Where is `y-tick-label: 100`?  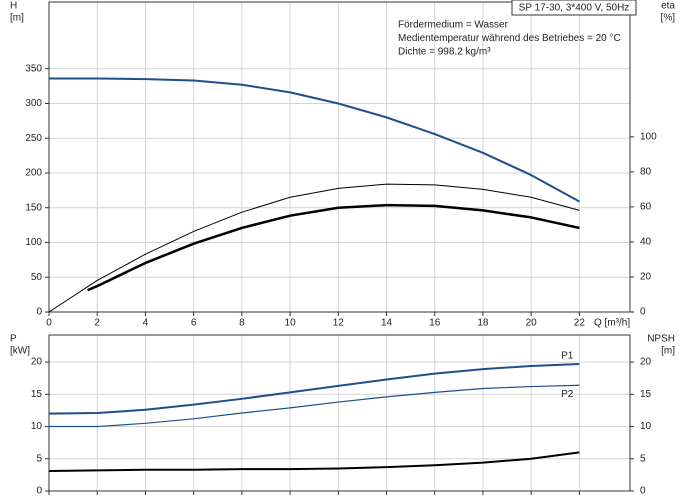
y-tick-label: 100 is located at coordinates (33, 242).